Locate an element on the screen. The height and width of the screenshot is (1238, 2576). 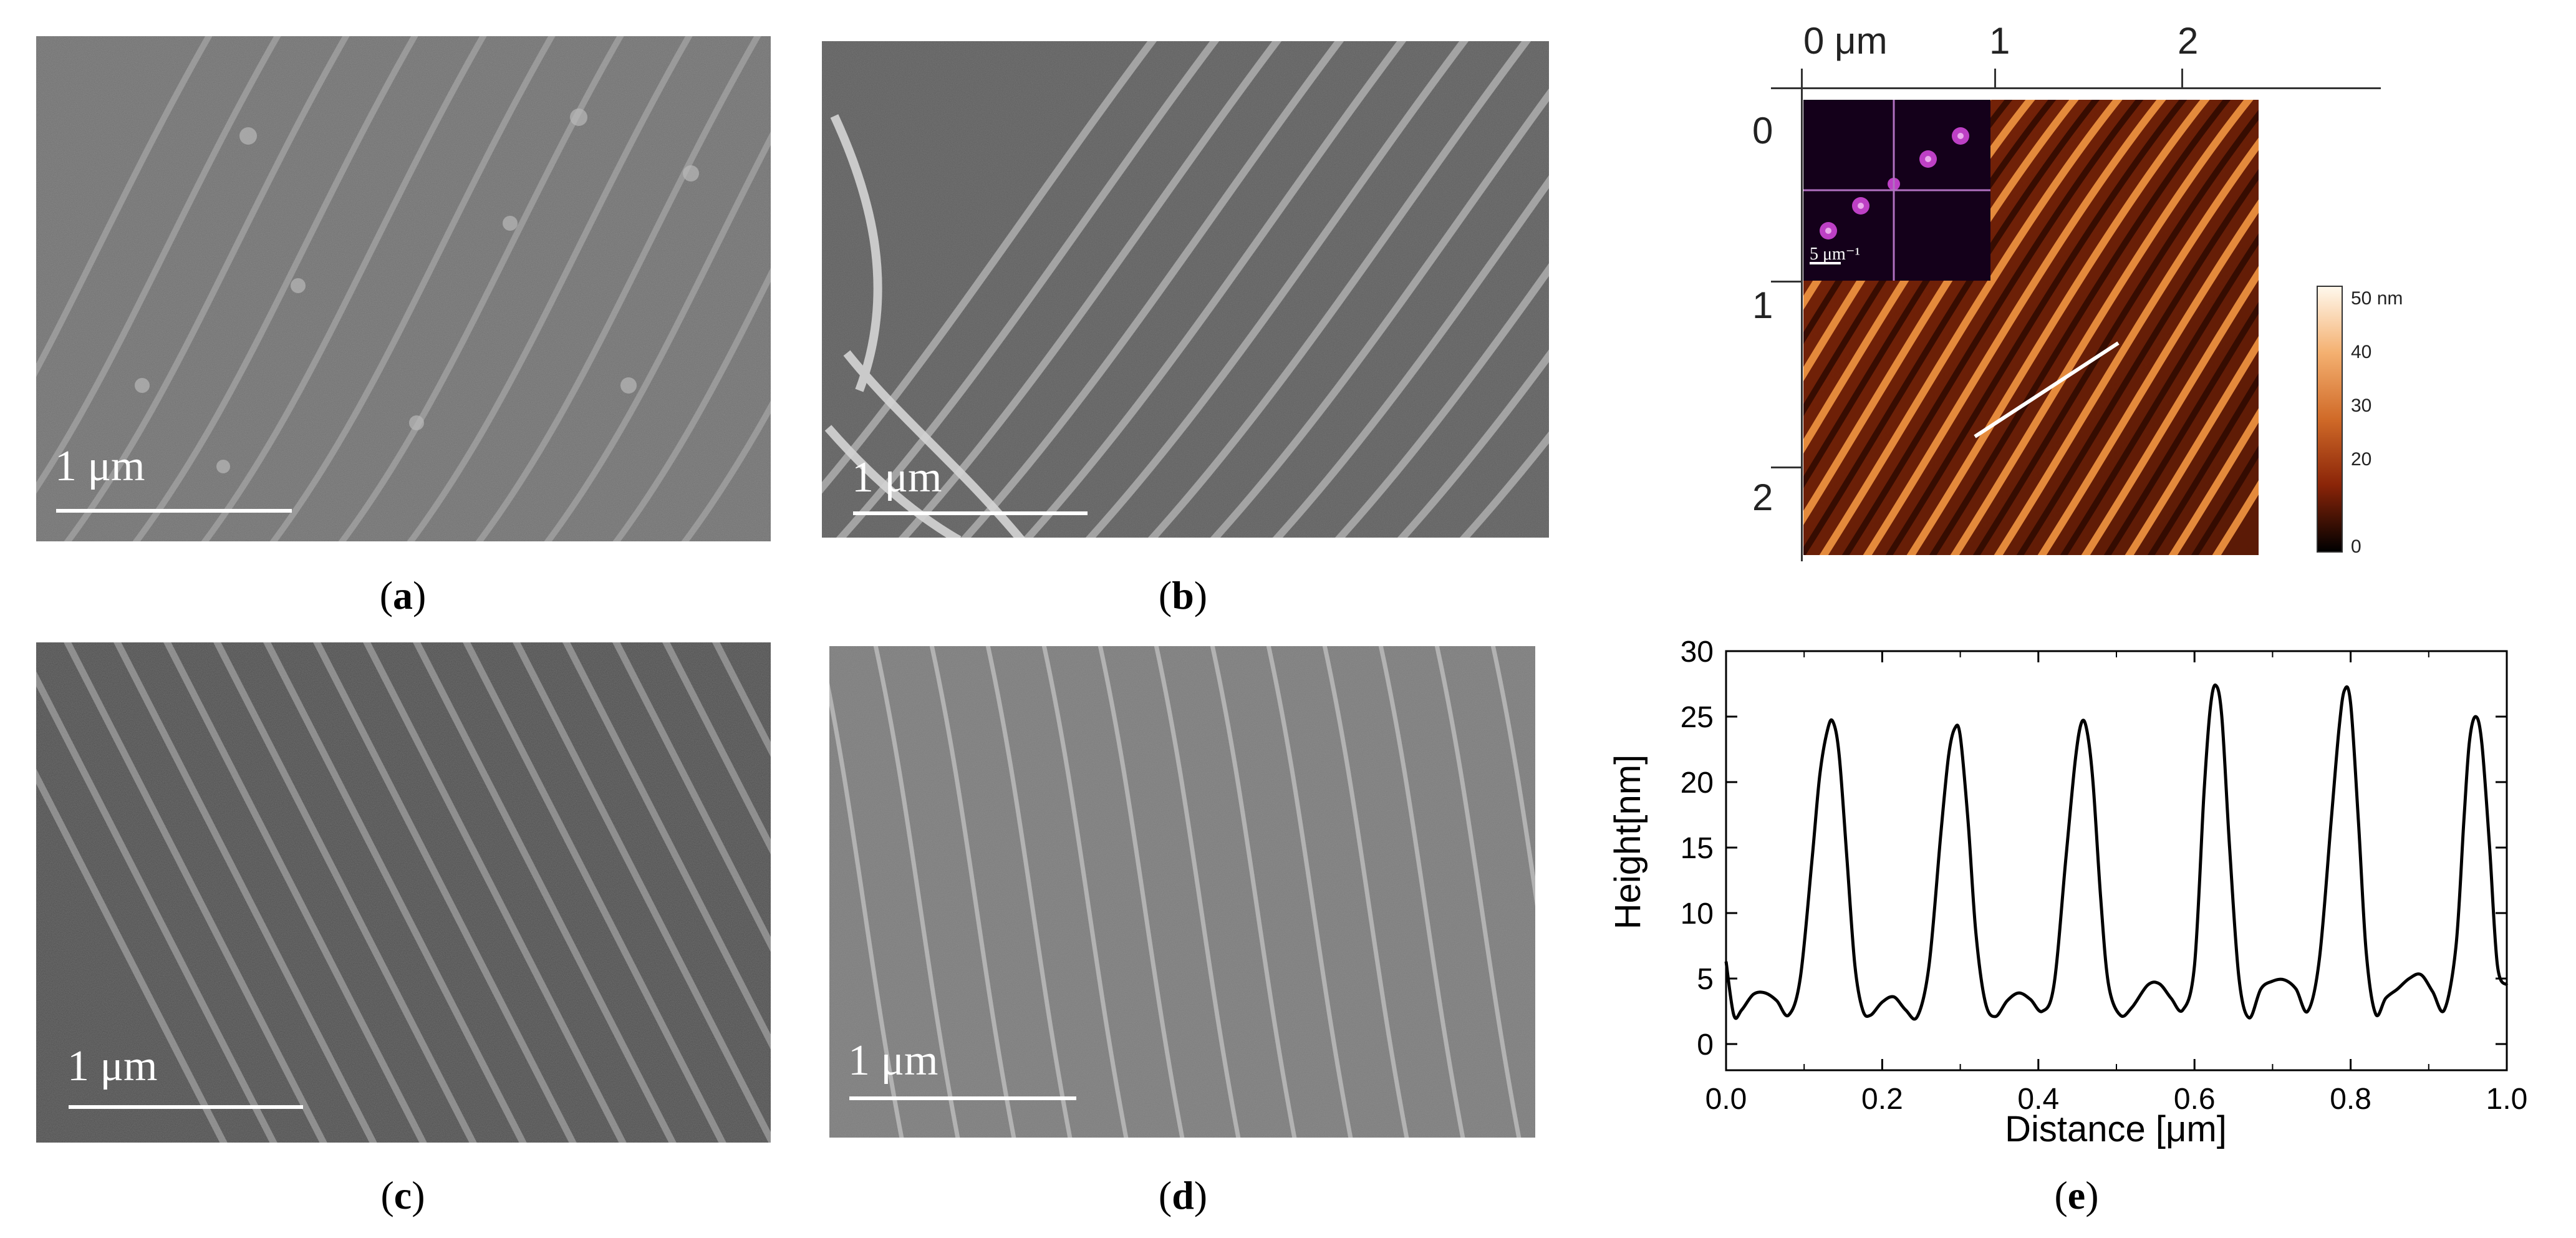
caption-letter-e: e is located at coordinates (2076, 1195).